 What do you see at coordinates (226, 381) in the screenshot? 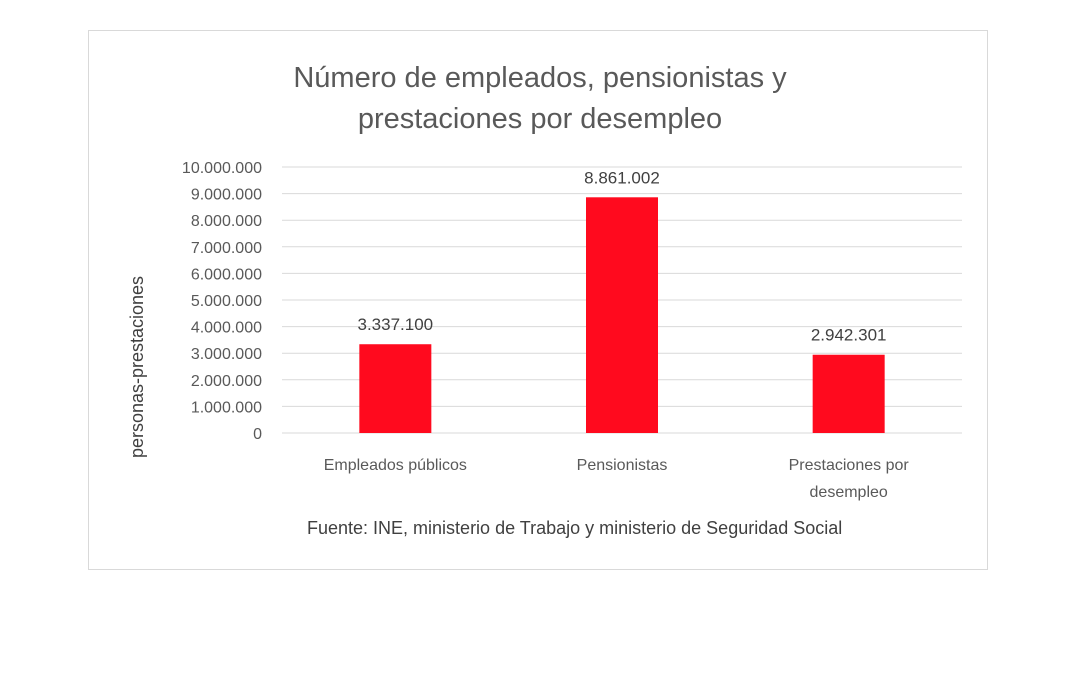
I see `y-tick-label: 2.000.000` at bounding box center [226, 381].